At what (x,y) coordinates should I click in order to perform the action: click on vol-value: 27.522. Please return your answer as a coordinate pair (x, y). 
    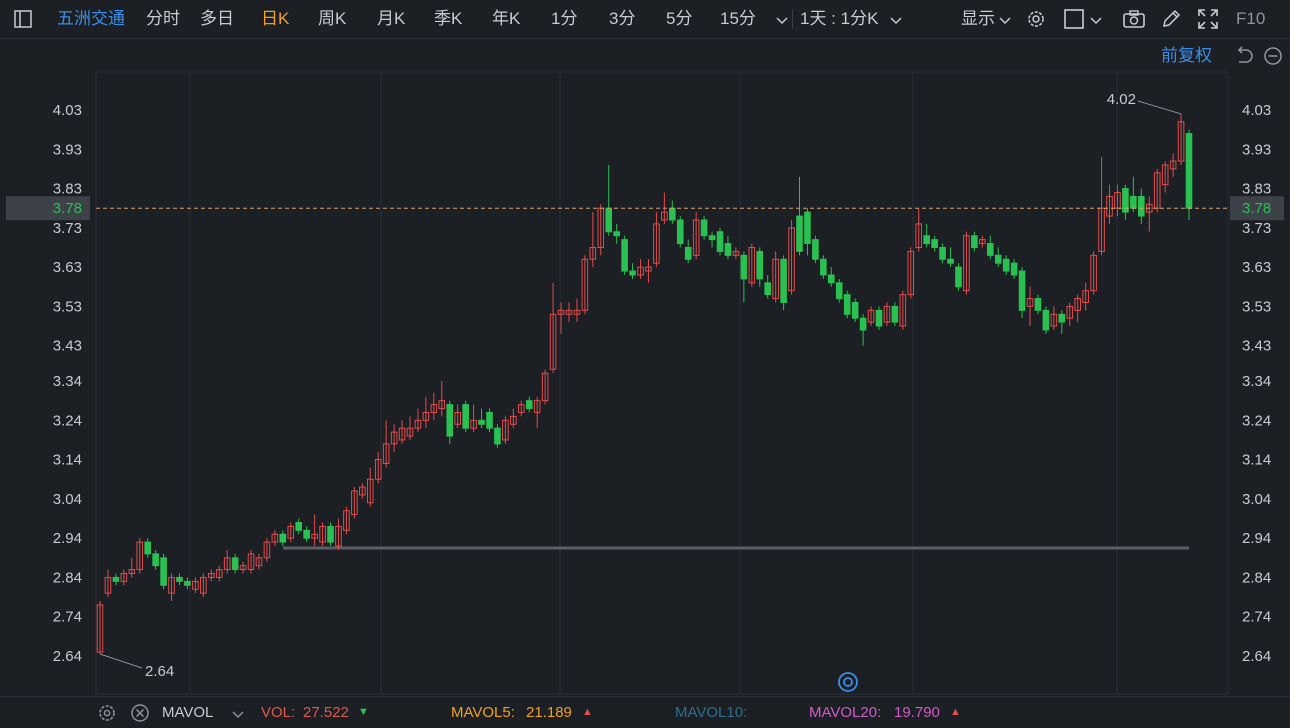
    Looking at the image, I should click on (326, 712).